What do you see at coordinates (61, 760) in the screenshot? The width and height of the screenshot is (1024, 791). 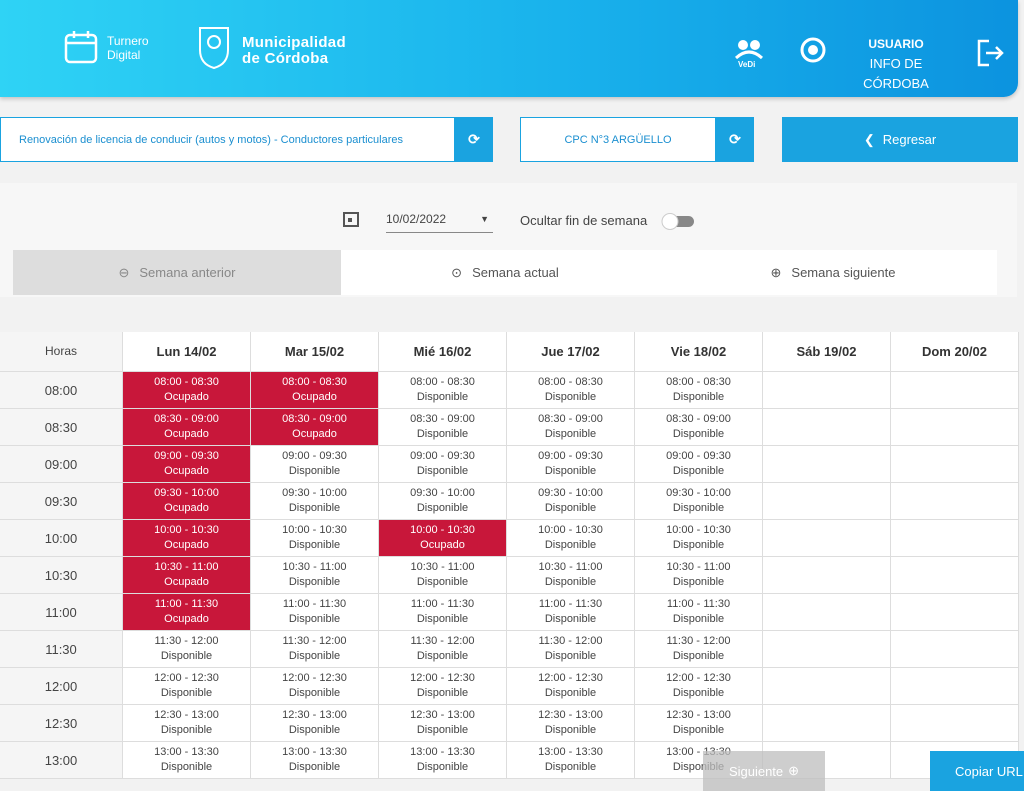 I see `hour-cell: 13:00` at bounding box center [61, 760].